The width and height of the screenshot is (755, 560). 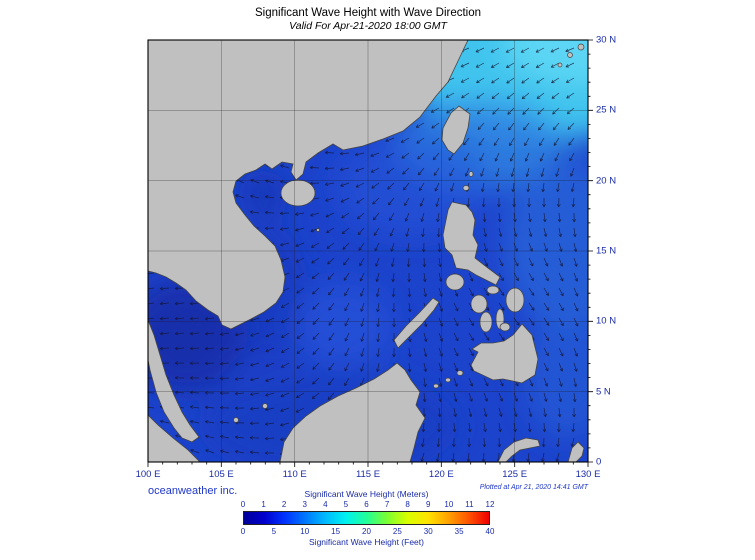 I want to click on sumatra, so click(x=174, y=438).